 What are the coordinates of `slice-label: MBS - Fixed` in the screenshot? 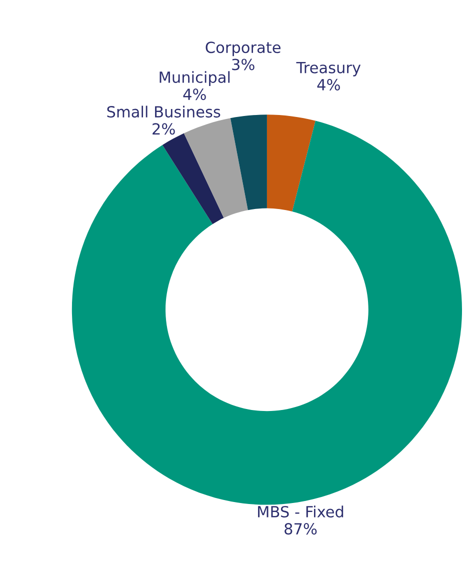 It's located at (301, 512).